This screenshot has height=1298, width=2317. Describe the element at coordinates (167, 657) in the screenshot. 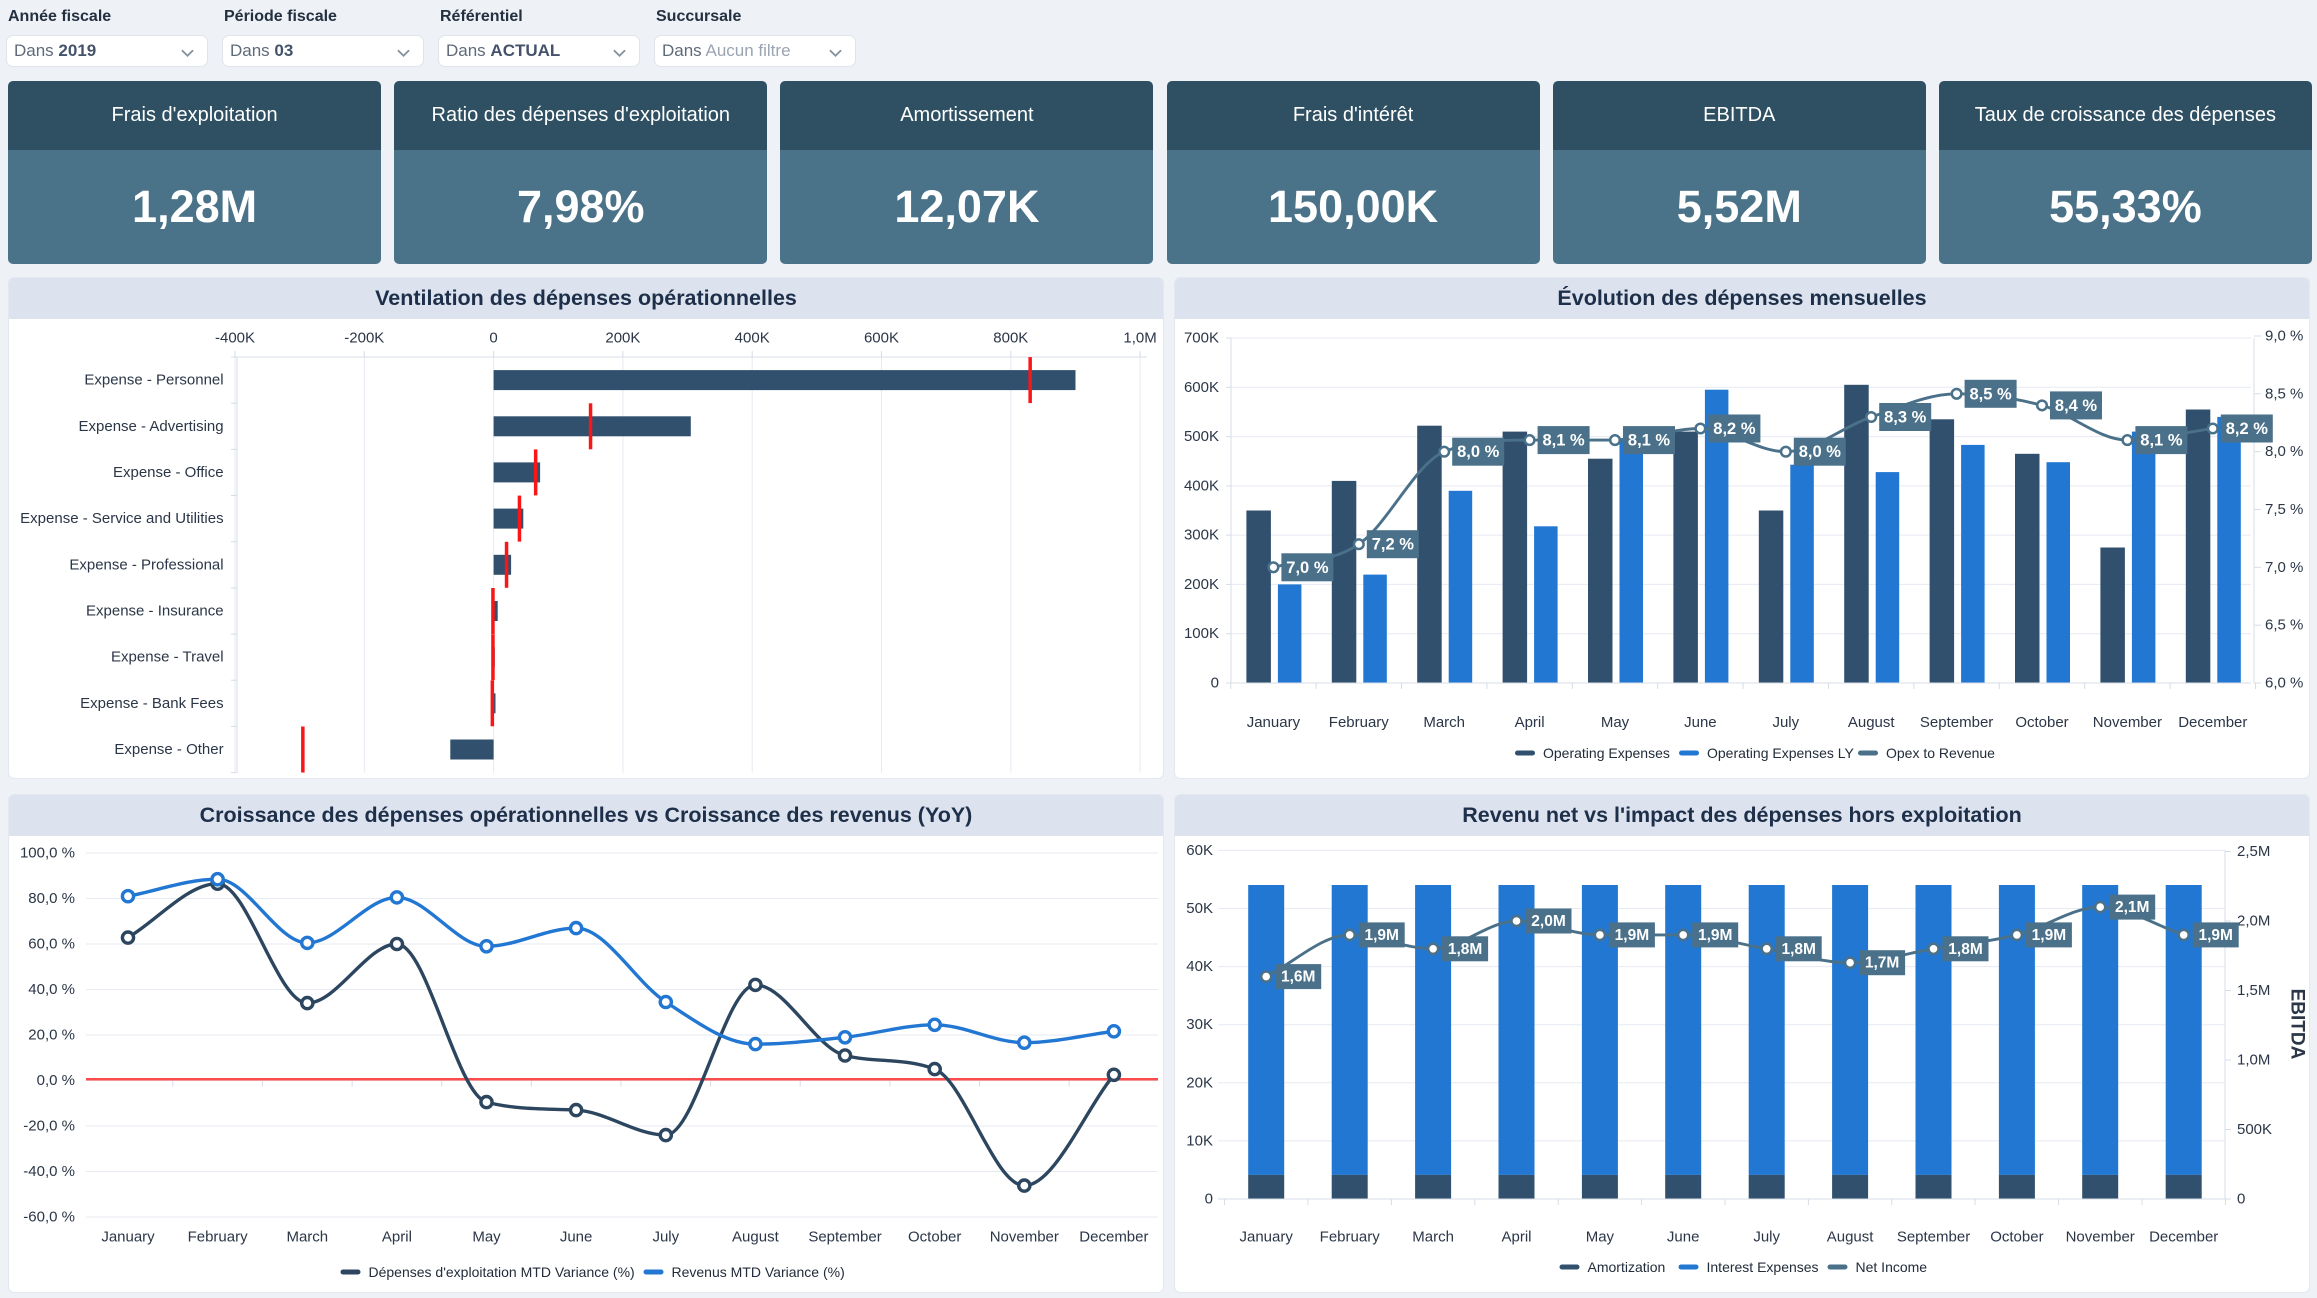

I see `svg-text: Expense - Travel` at that location.